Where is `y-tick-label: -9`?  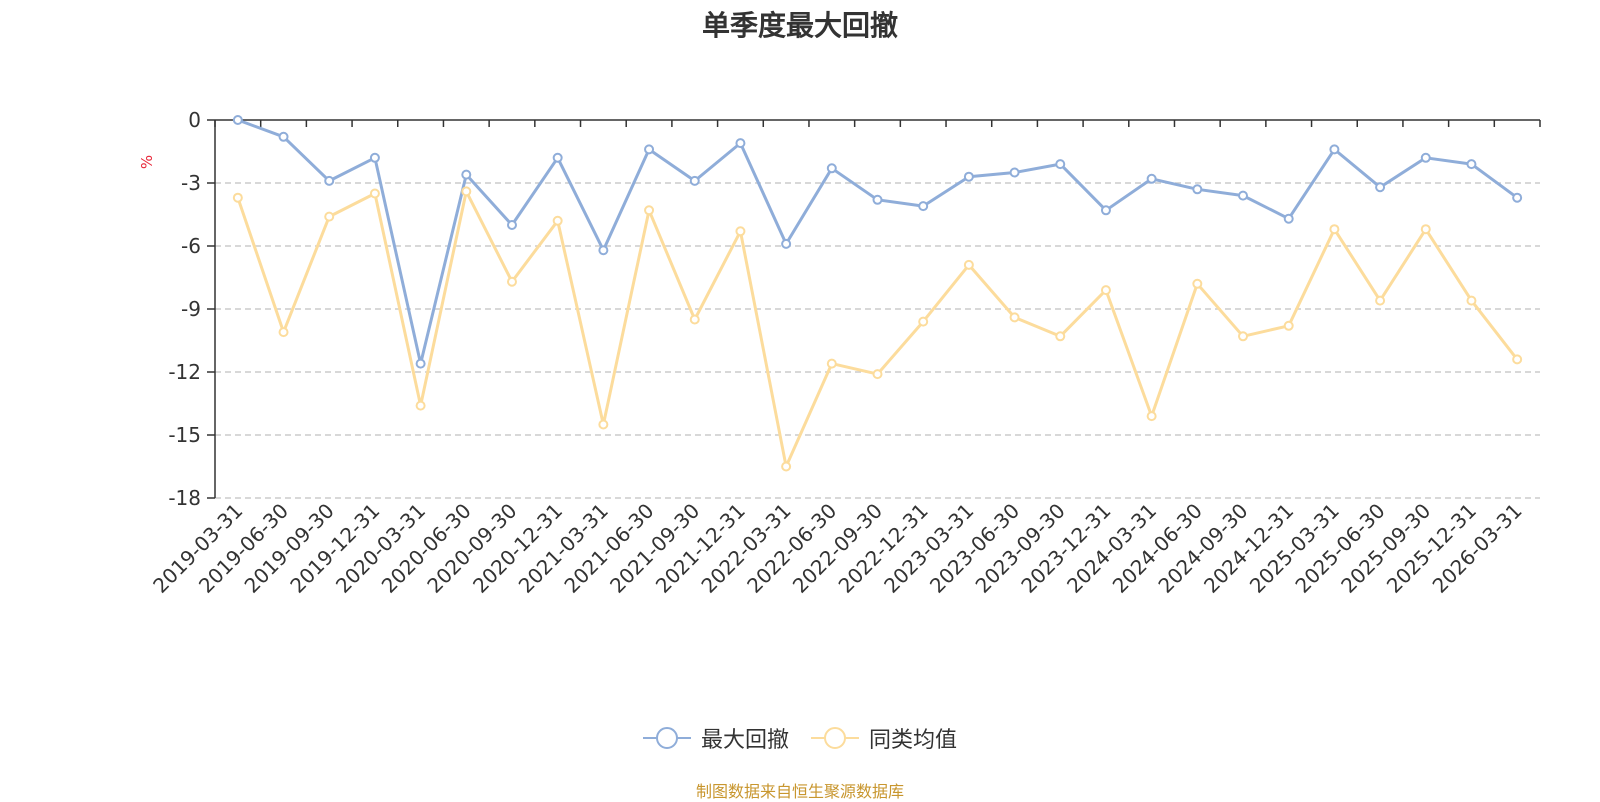 y-tick-label: -9 is located at coordinates (191, 309).